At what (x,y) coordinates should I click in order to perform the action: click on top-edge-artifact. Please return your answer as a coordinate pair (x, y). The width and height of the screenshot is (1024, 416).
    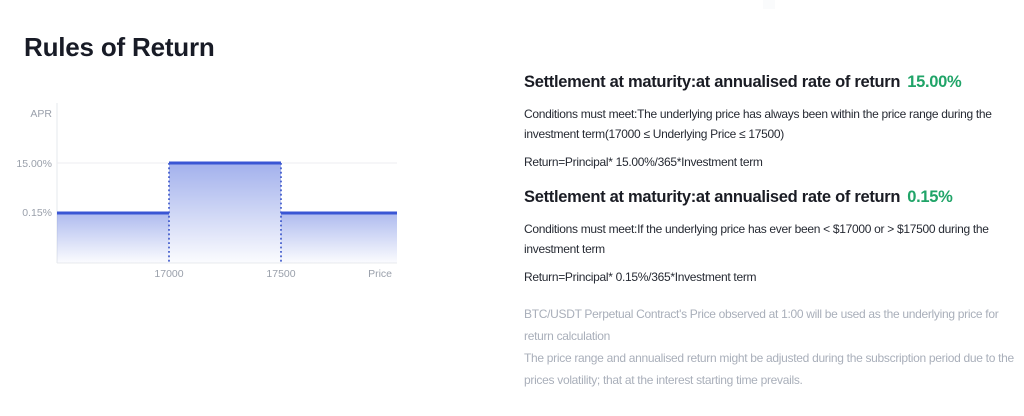
    Looking at the image, I should click on (769, 4).